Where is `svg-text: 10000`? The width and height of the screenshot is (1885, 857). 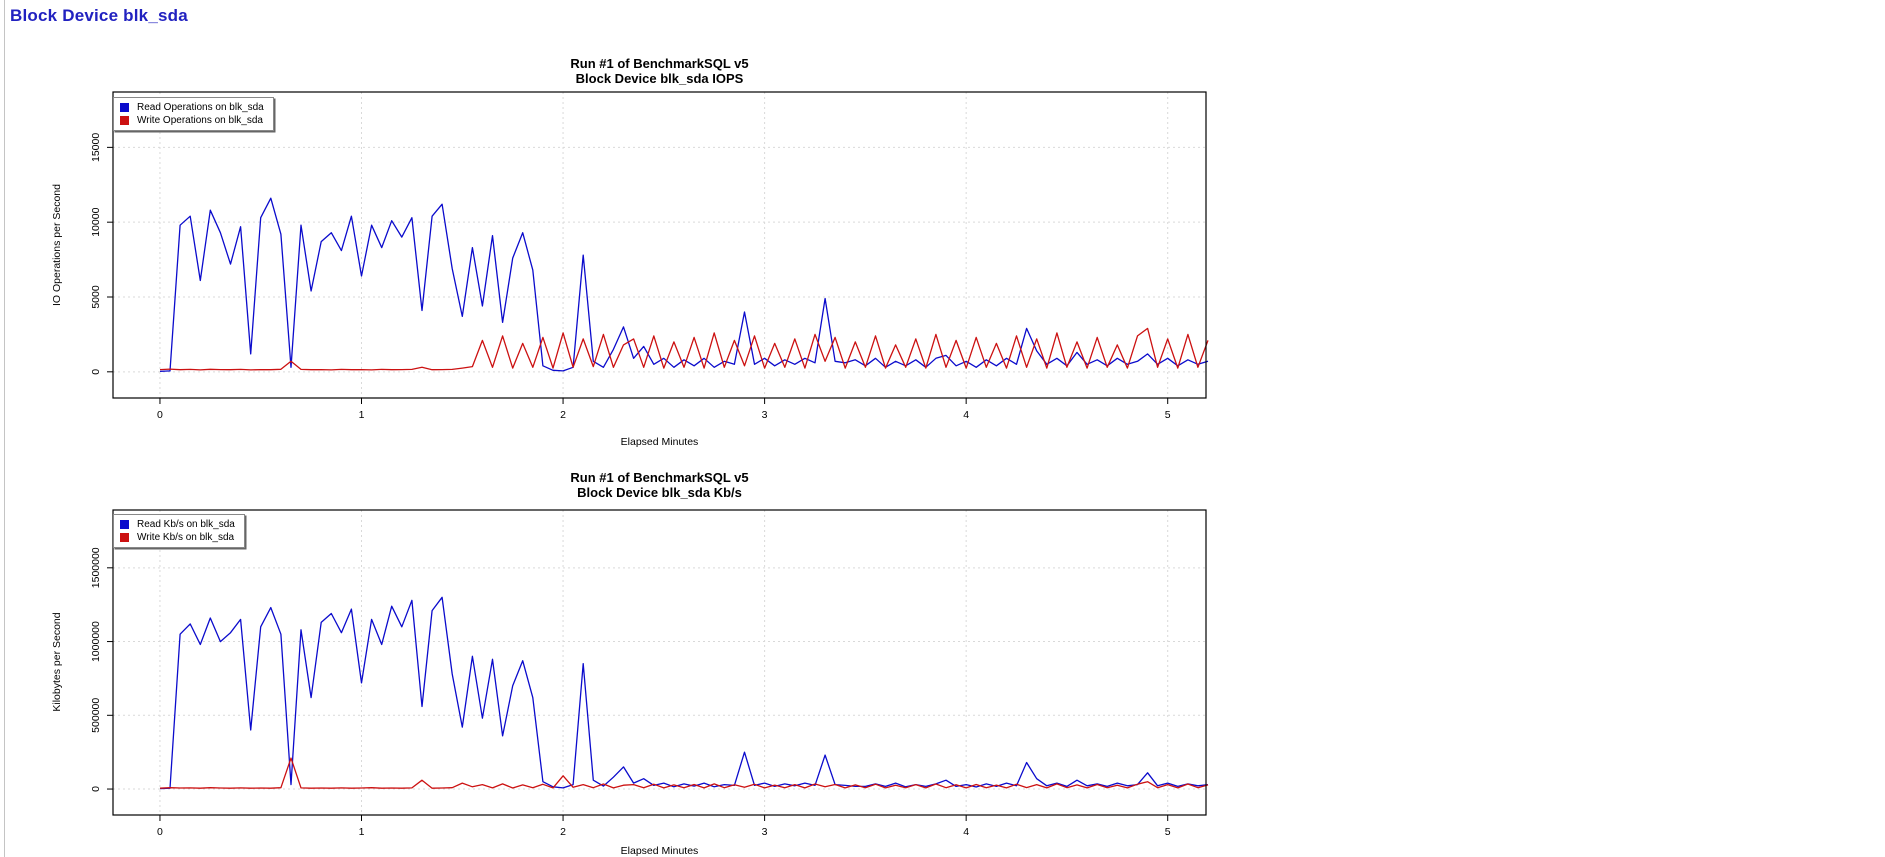 svg-text: 10000 is located at coordinates (96, 221).